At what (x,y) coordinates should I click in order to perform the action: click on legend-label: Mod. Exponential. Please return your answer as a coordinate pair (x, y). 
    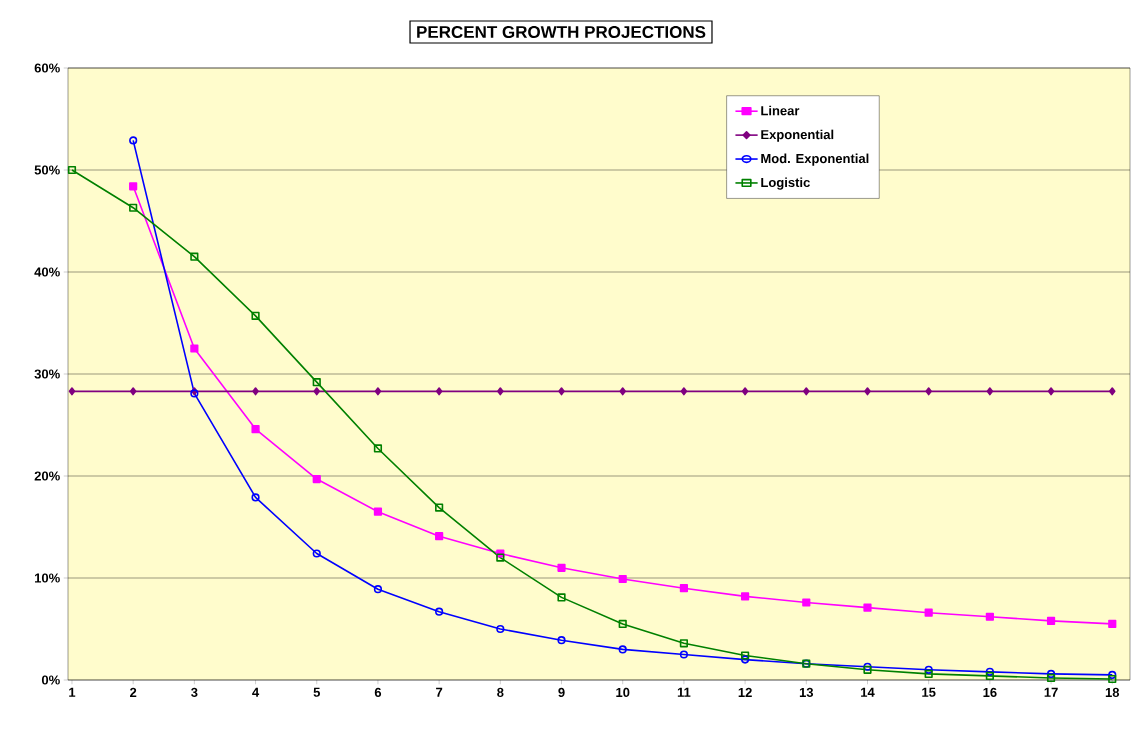
    Looking at the image, I should click on (815, 159).